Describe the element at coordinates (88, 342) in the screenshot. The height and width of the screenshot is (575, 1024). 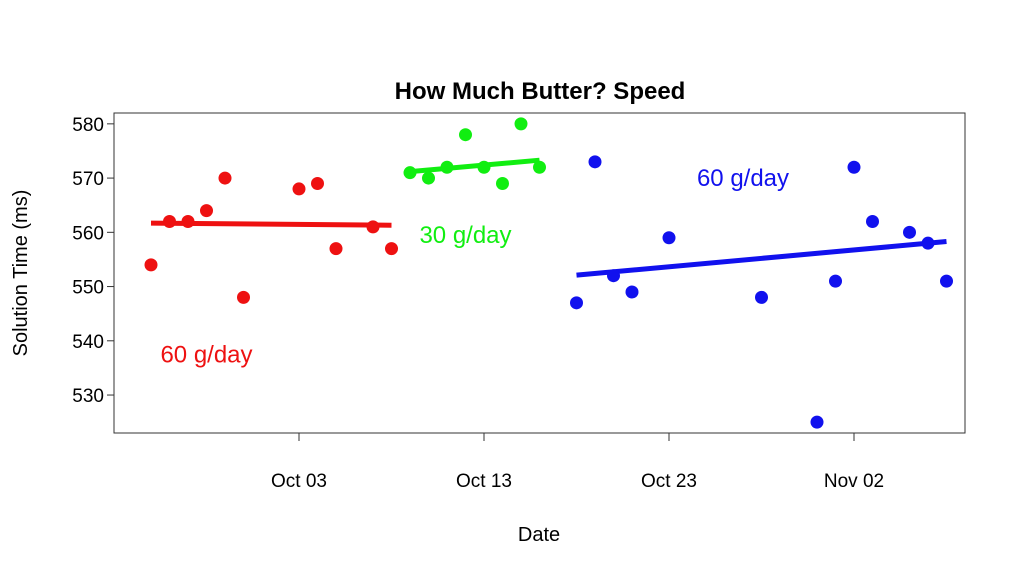
I see `y-tick-label: 540` at that location.